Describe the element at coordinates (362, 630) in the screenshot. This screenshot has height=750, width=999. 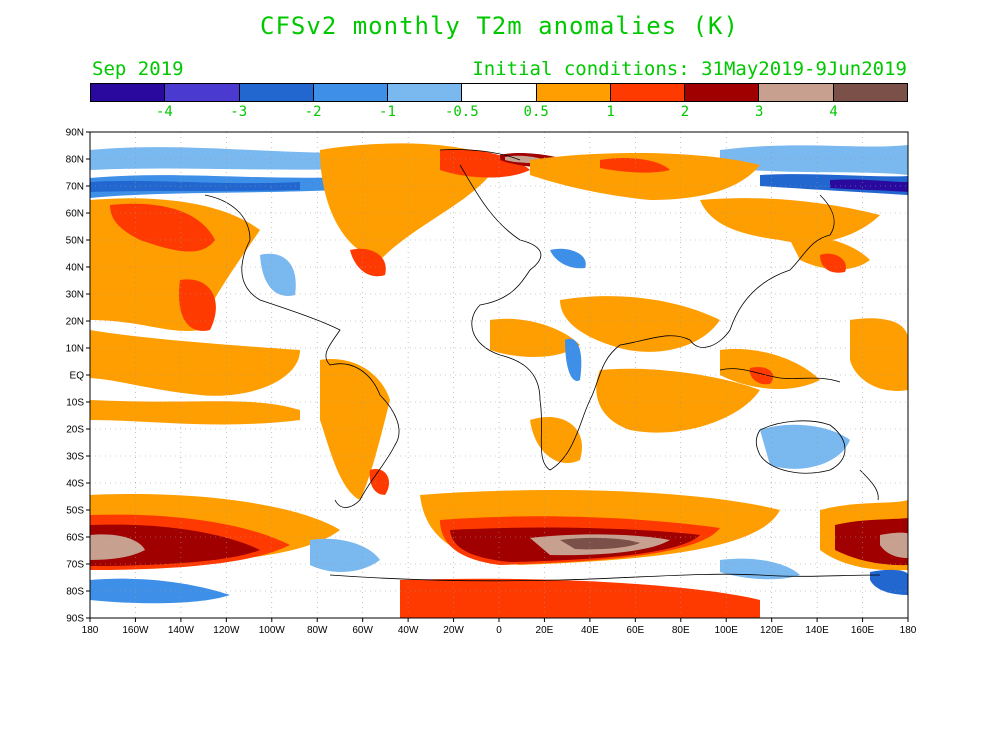
I see `longitude-label: 60W` at that location.